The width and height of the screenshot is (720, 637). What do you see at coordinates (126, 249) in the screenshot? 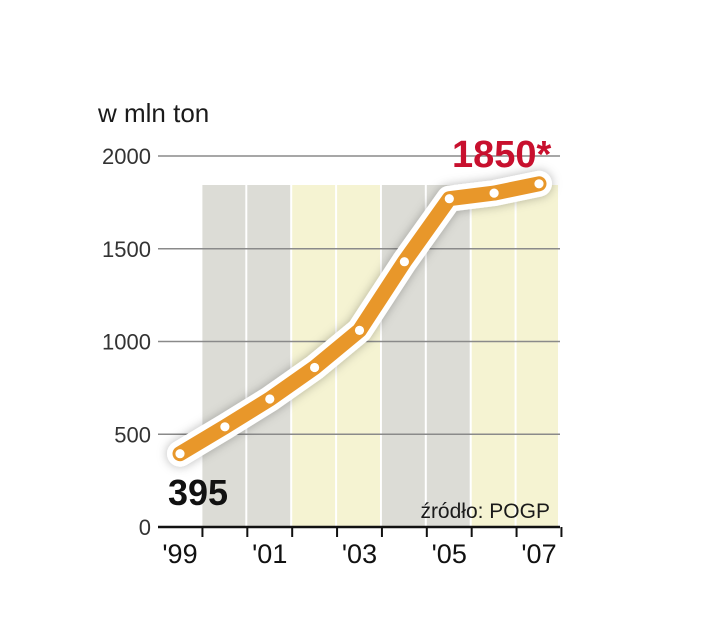
I see `y-tick-label: 1500` at bounding box center [126, 249].